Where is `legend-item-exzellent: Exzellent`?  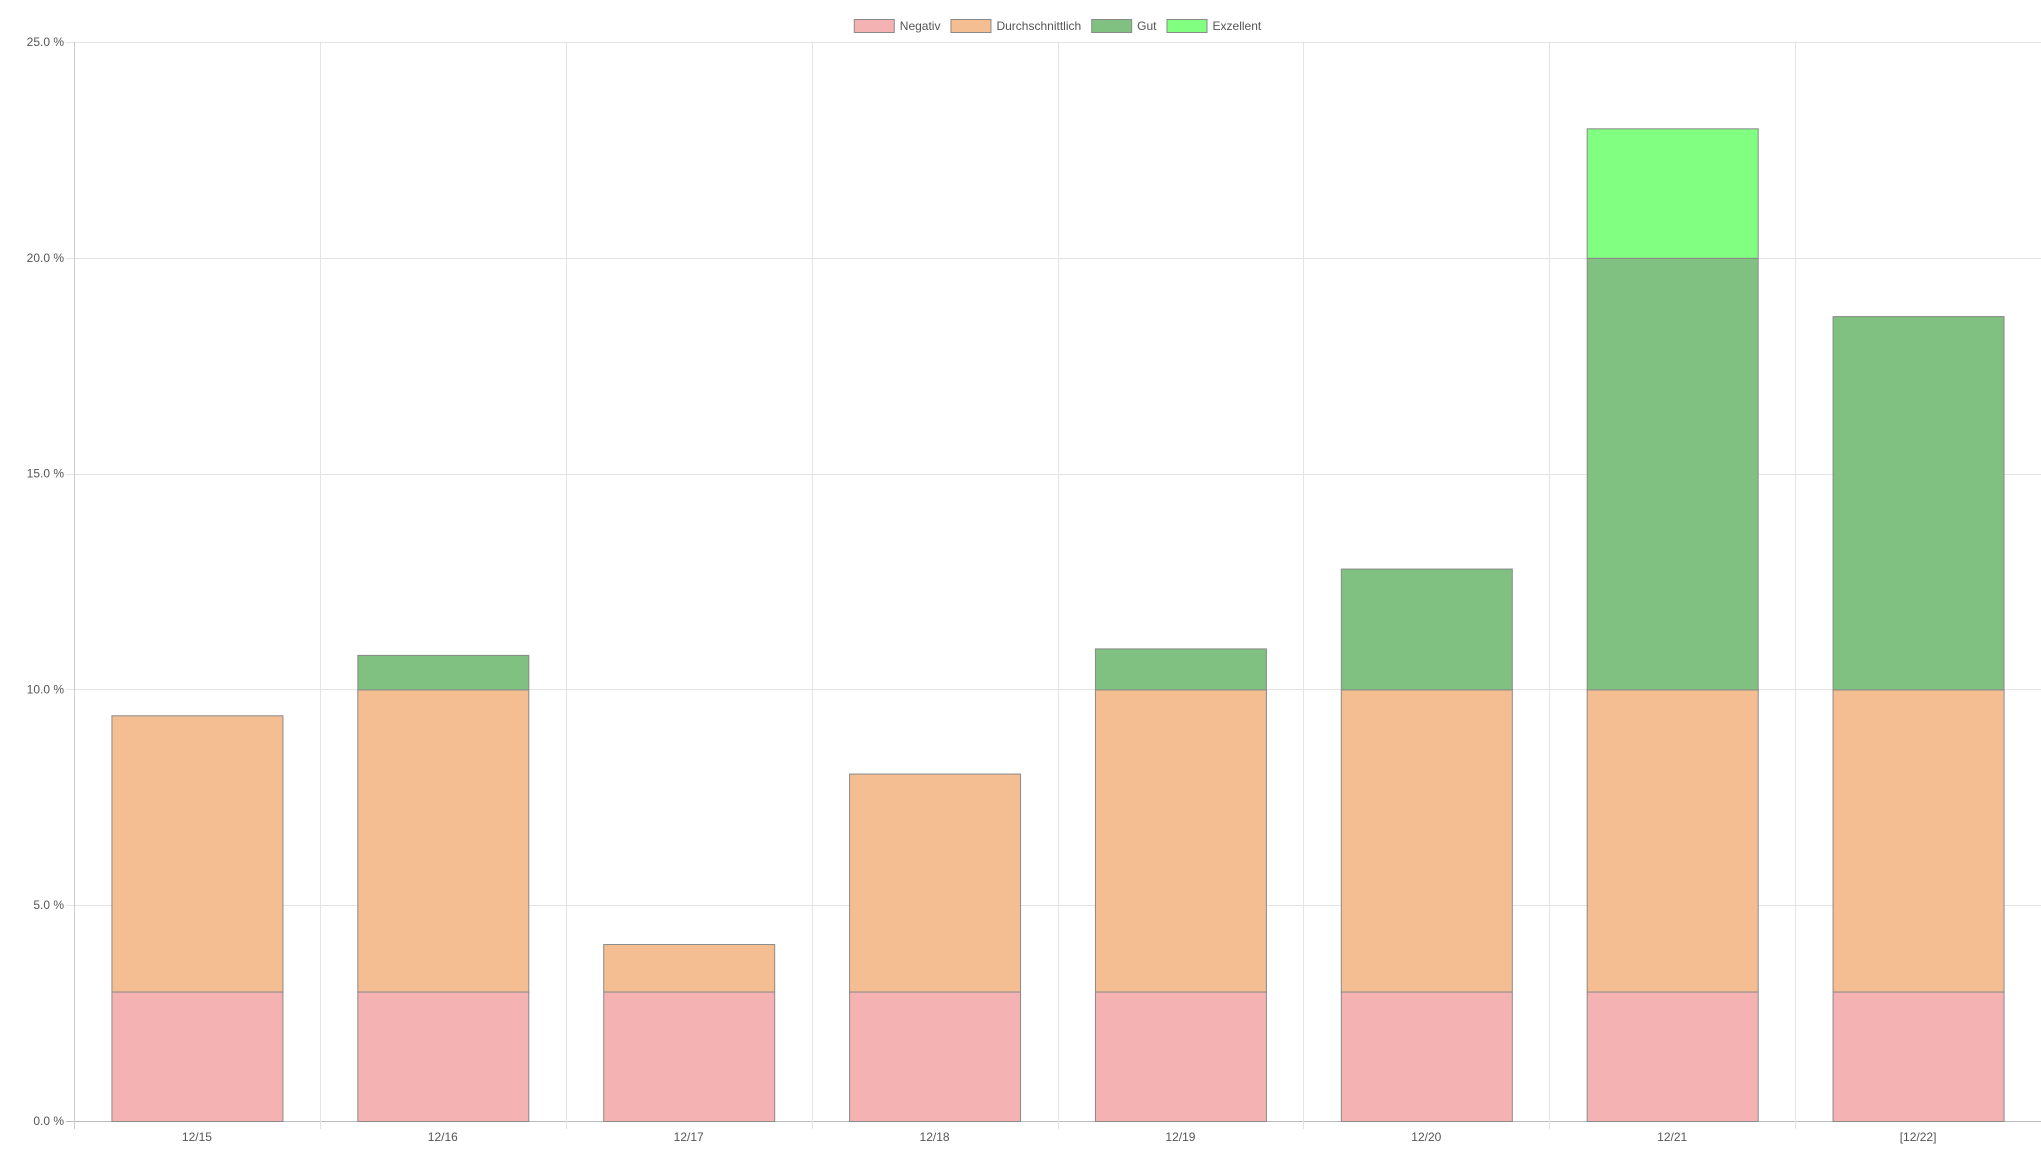 legend-item-exzellent: Exzellent is located at coordinates (1214, 26).